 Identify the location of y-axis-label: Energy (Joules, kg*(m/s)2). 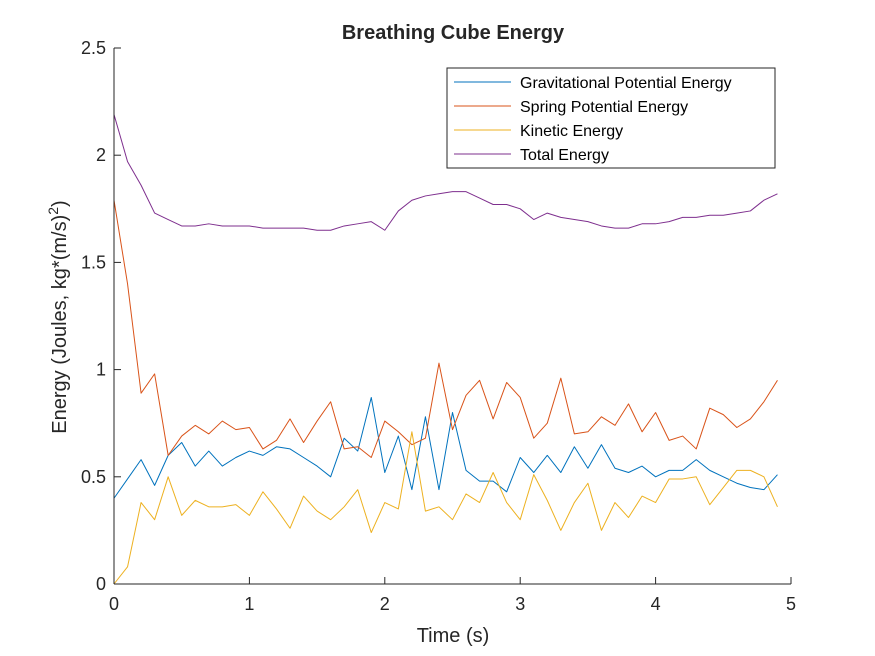
(58, 316).